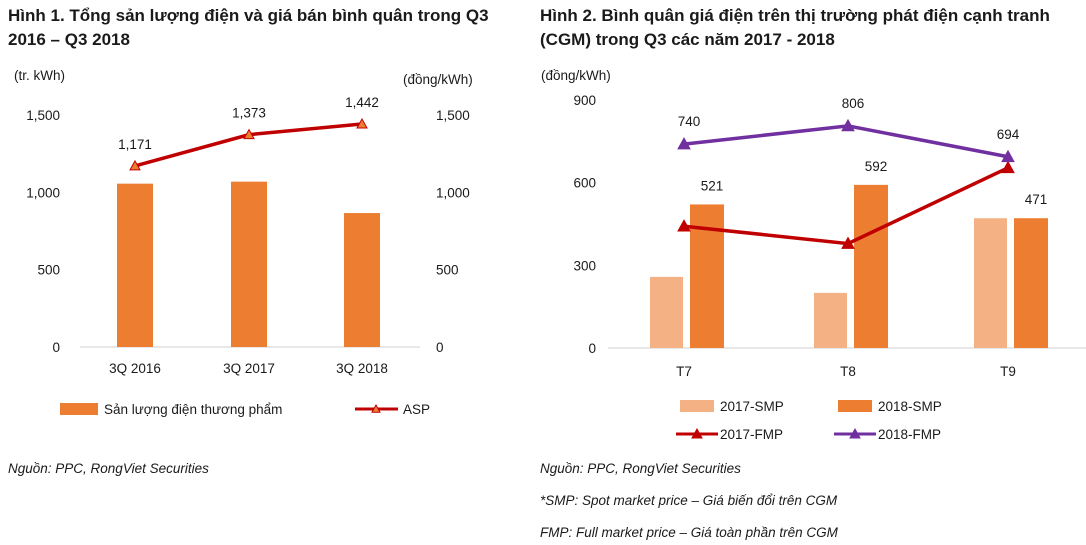  Describe the element at coordinates (43, 192) in the screenshot. I see `chart1-left-tick: 1,000` at that location.